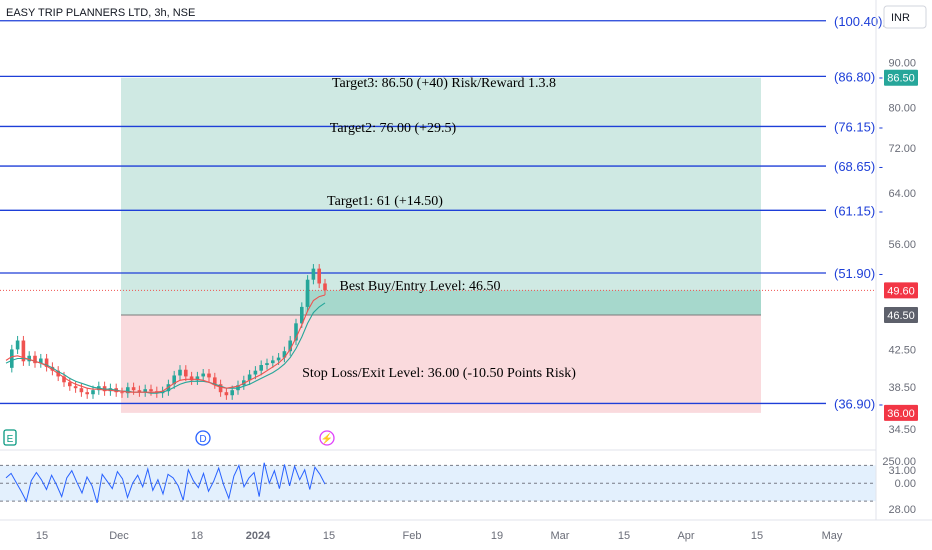  What do you see at coordinates (902, 109) in the screenshot?
I see `y-tick-2: 80.00` at bounding box center [902, 109].